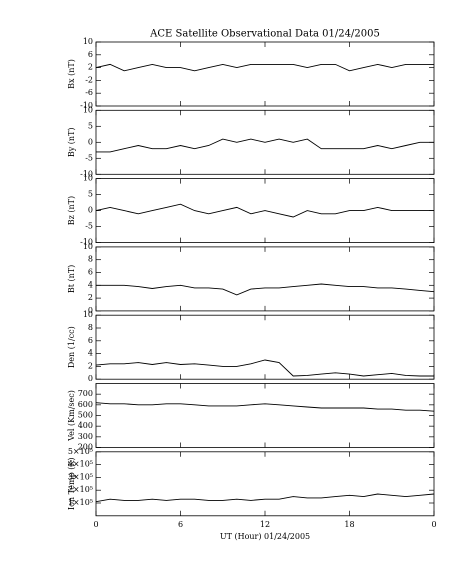 This screenshot has width=453, height=566. Describe the element at coordinates (89, 92) in the screenshot. I see `y-tick-label: -6` at that location.